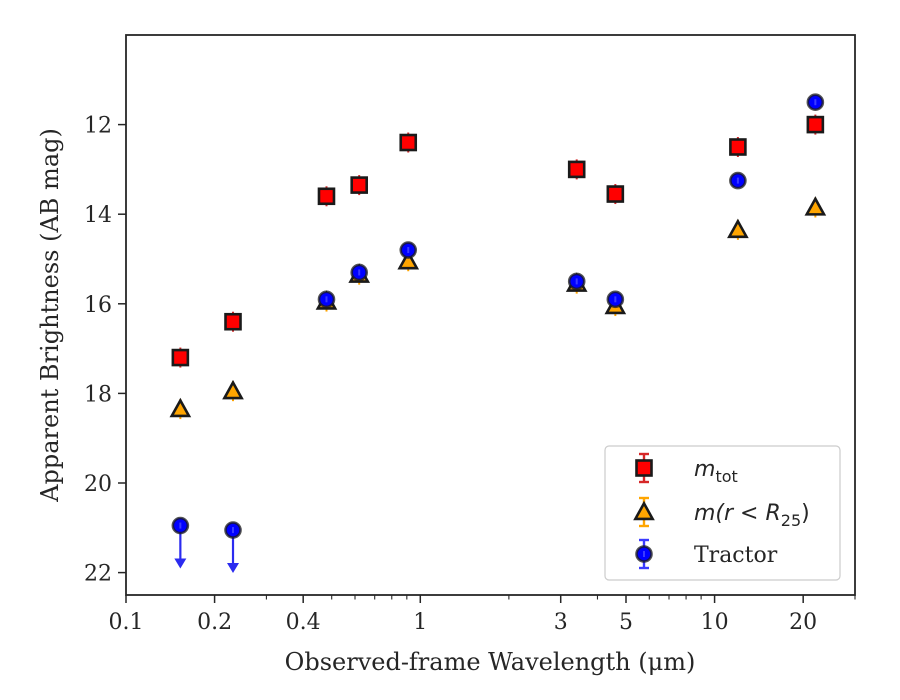 This screenshot has height=700, width=900. I want to click on x-axis-label: Observed-frame Wavelength (μm), so click(490, 662).